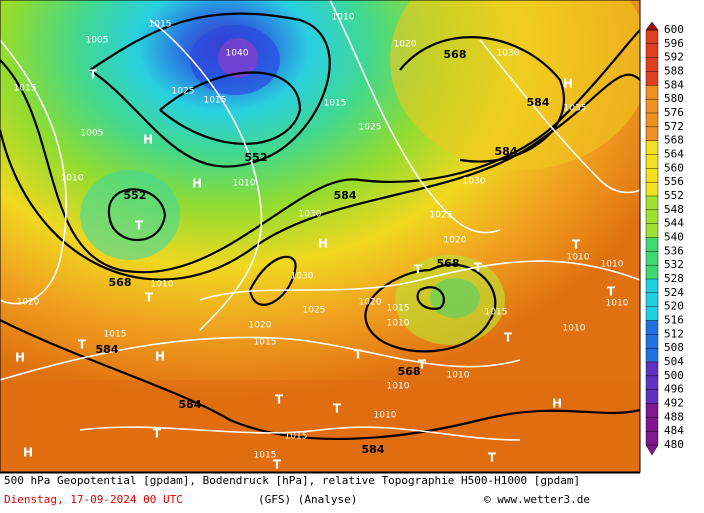 The image size is (704, 513). I want to click on scale-arrow-bottom, so click(652, 450).